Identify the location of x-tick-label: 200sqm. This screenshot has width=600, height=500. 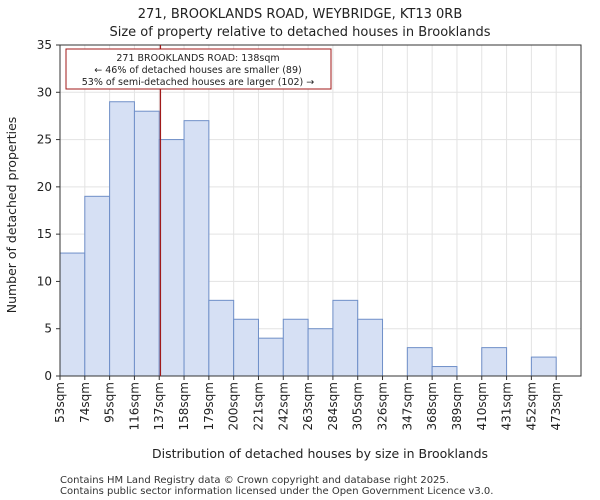
(234, 406).